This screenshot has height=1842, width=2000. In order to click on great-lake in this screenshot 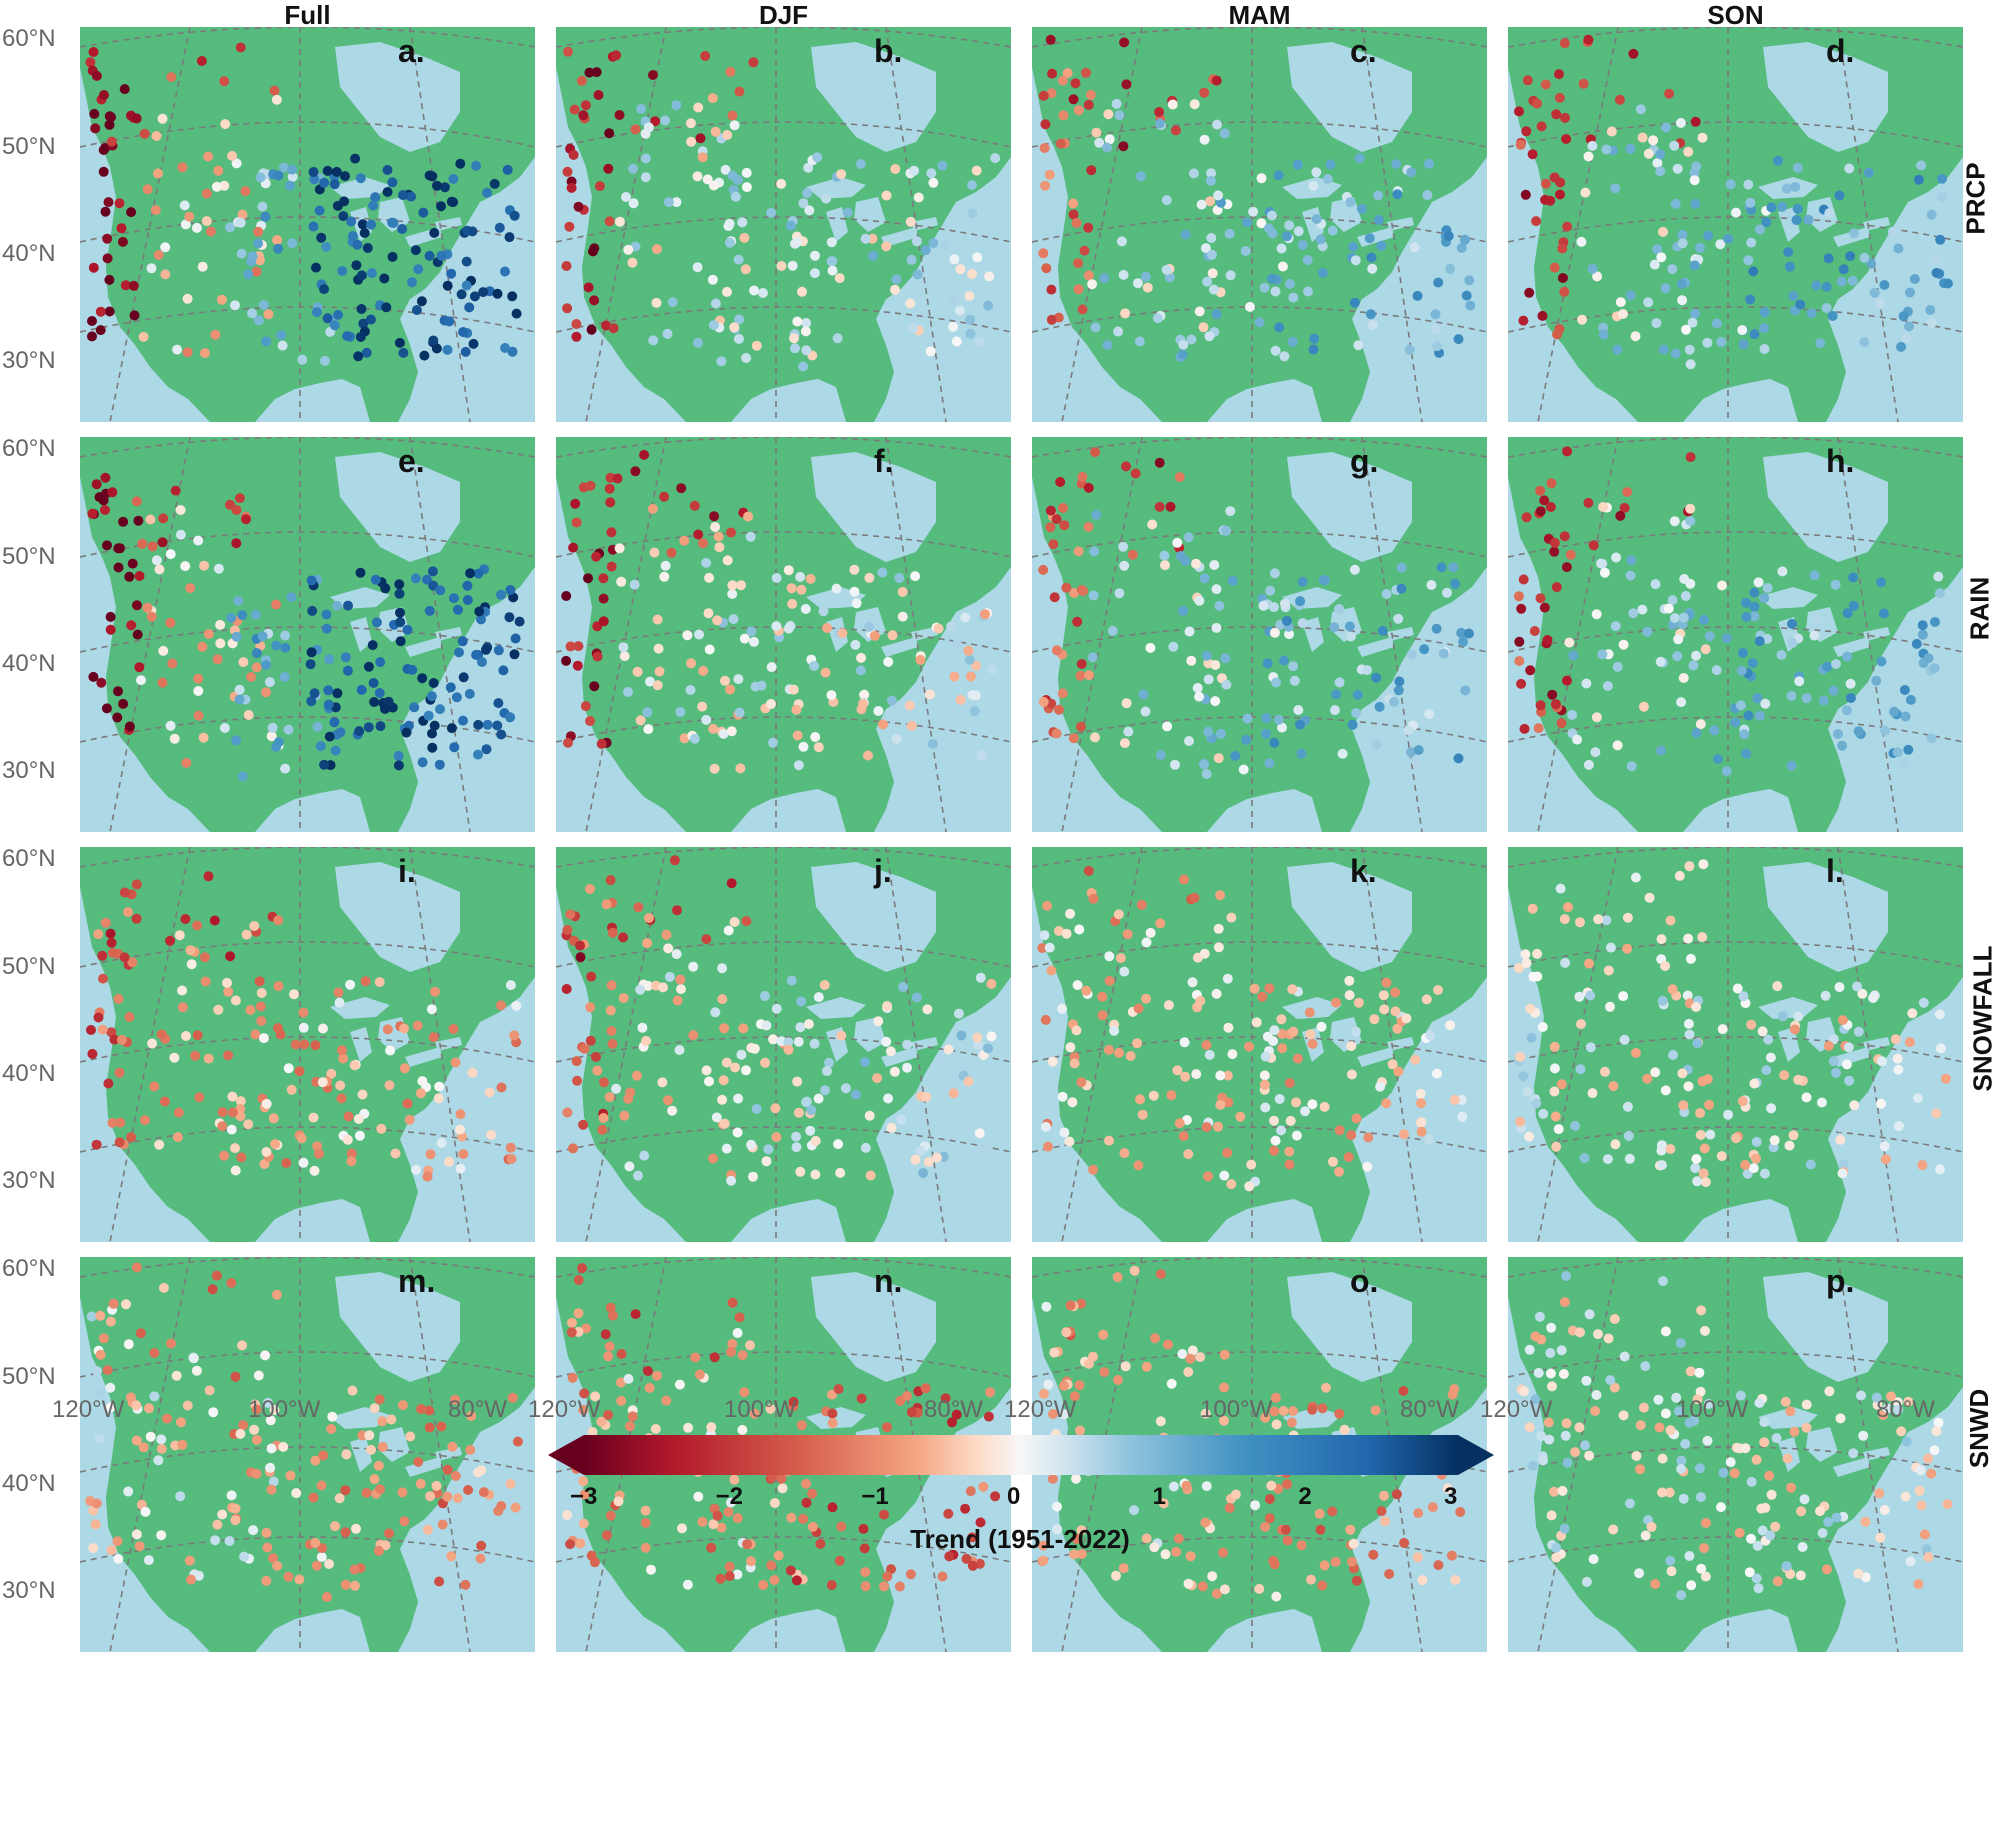, I will do `click(1876, 1044)`.